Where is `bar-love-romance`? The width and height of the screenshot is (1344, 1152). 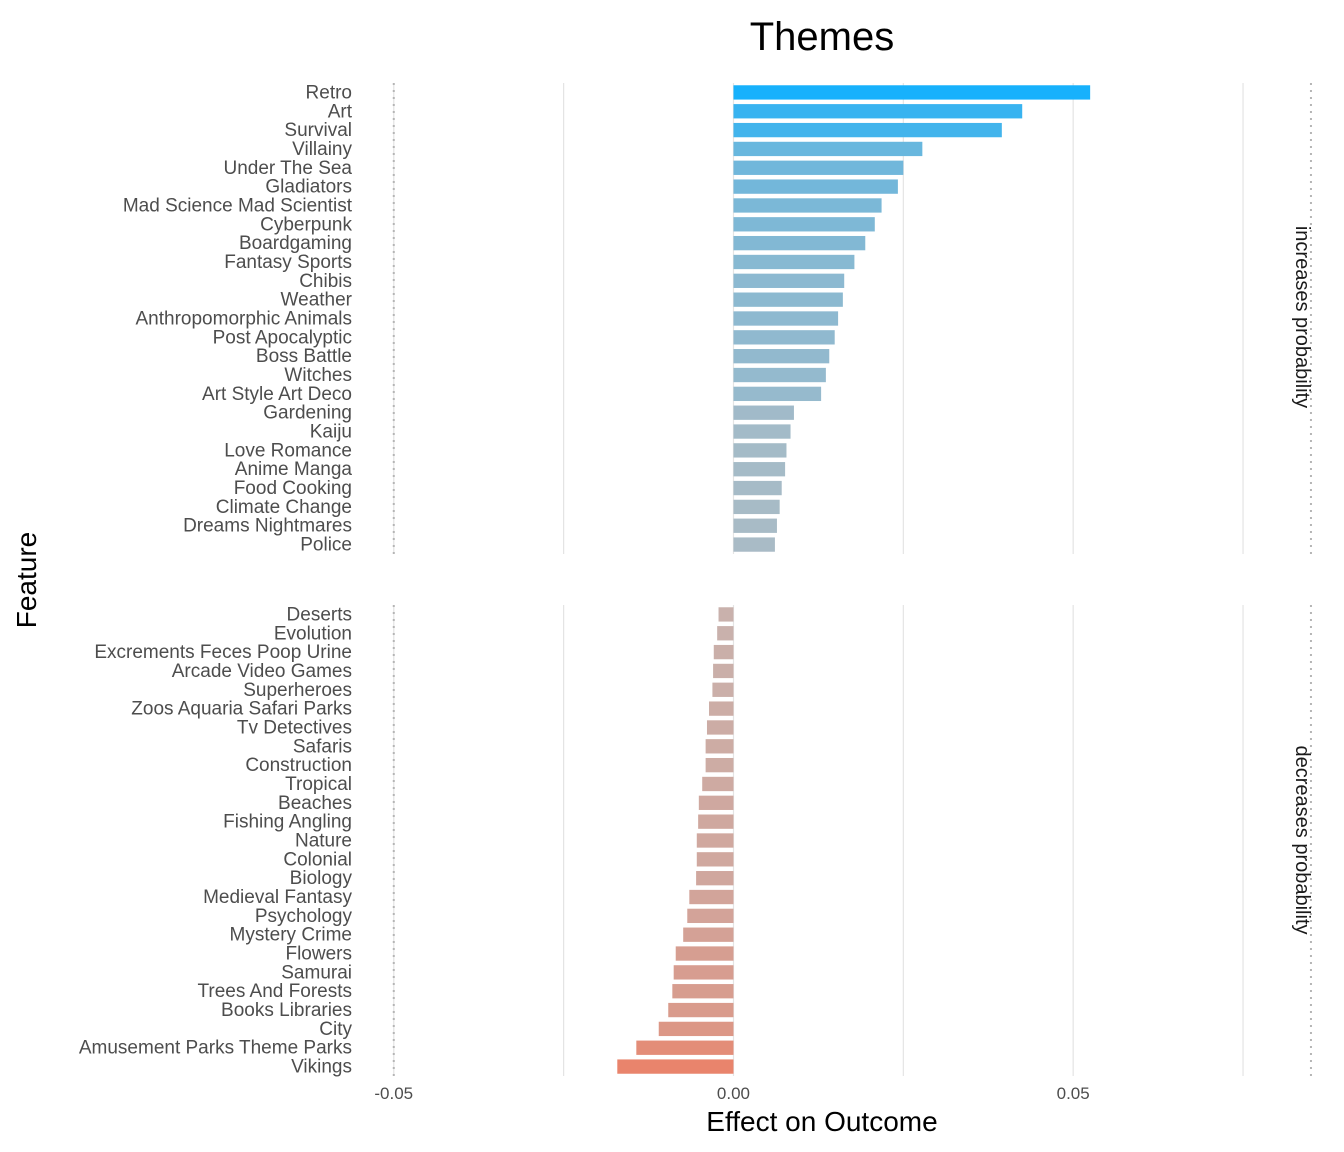
bar-love-romance is located at coordinates (760, 450).